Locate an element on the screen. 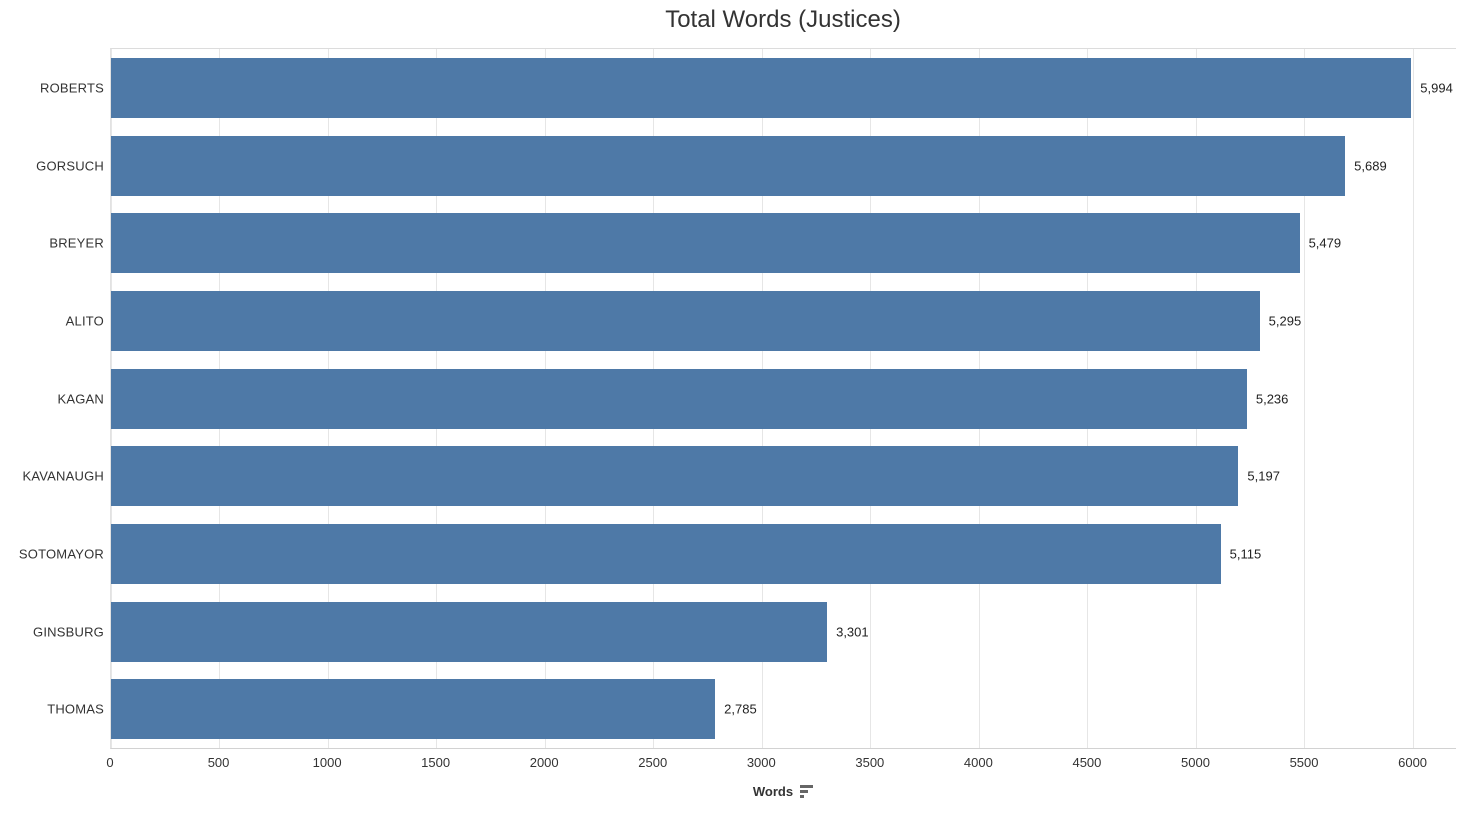 This screenshot has width=1479, height=817. bar-value-label: 5,115 is located at coordinates (1245, 554).